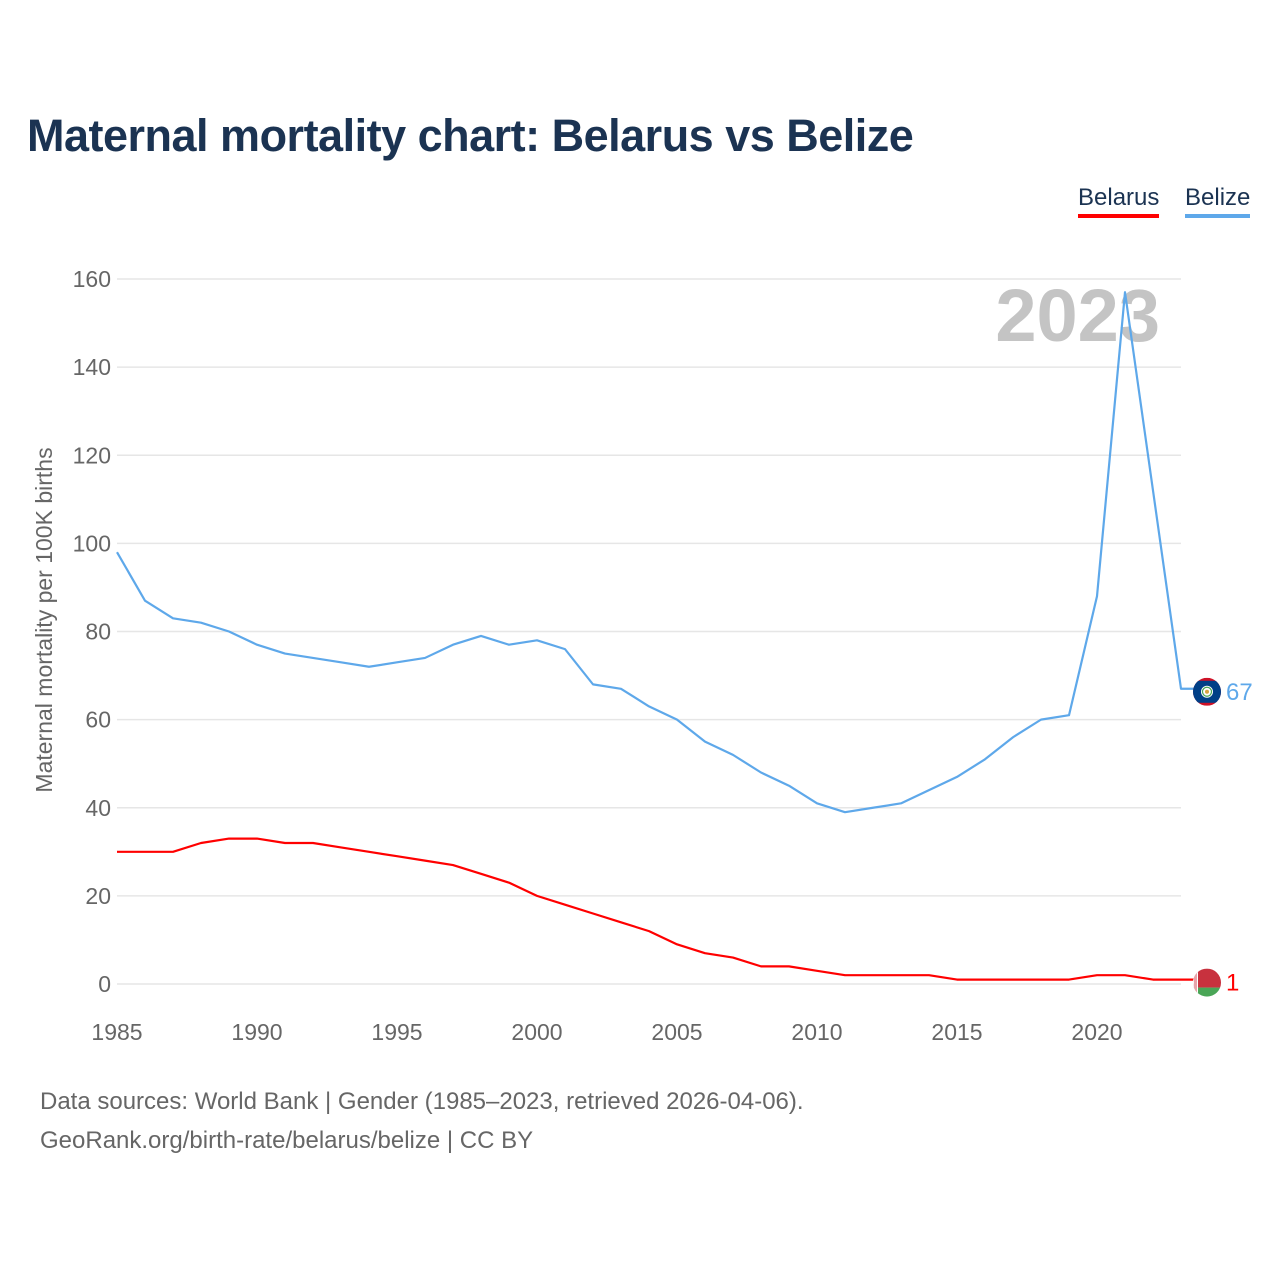 The width and height of the screenshot is (1280, 1280). I want to click on legend-belize: Belize, so click(1218, 201).